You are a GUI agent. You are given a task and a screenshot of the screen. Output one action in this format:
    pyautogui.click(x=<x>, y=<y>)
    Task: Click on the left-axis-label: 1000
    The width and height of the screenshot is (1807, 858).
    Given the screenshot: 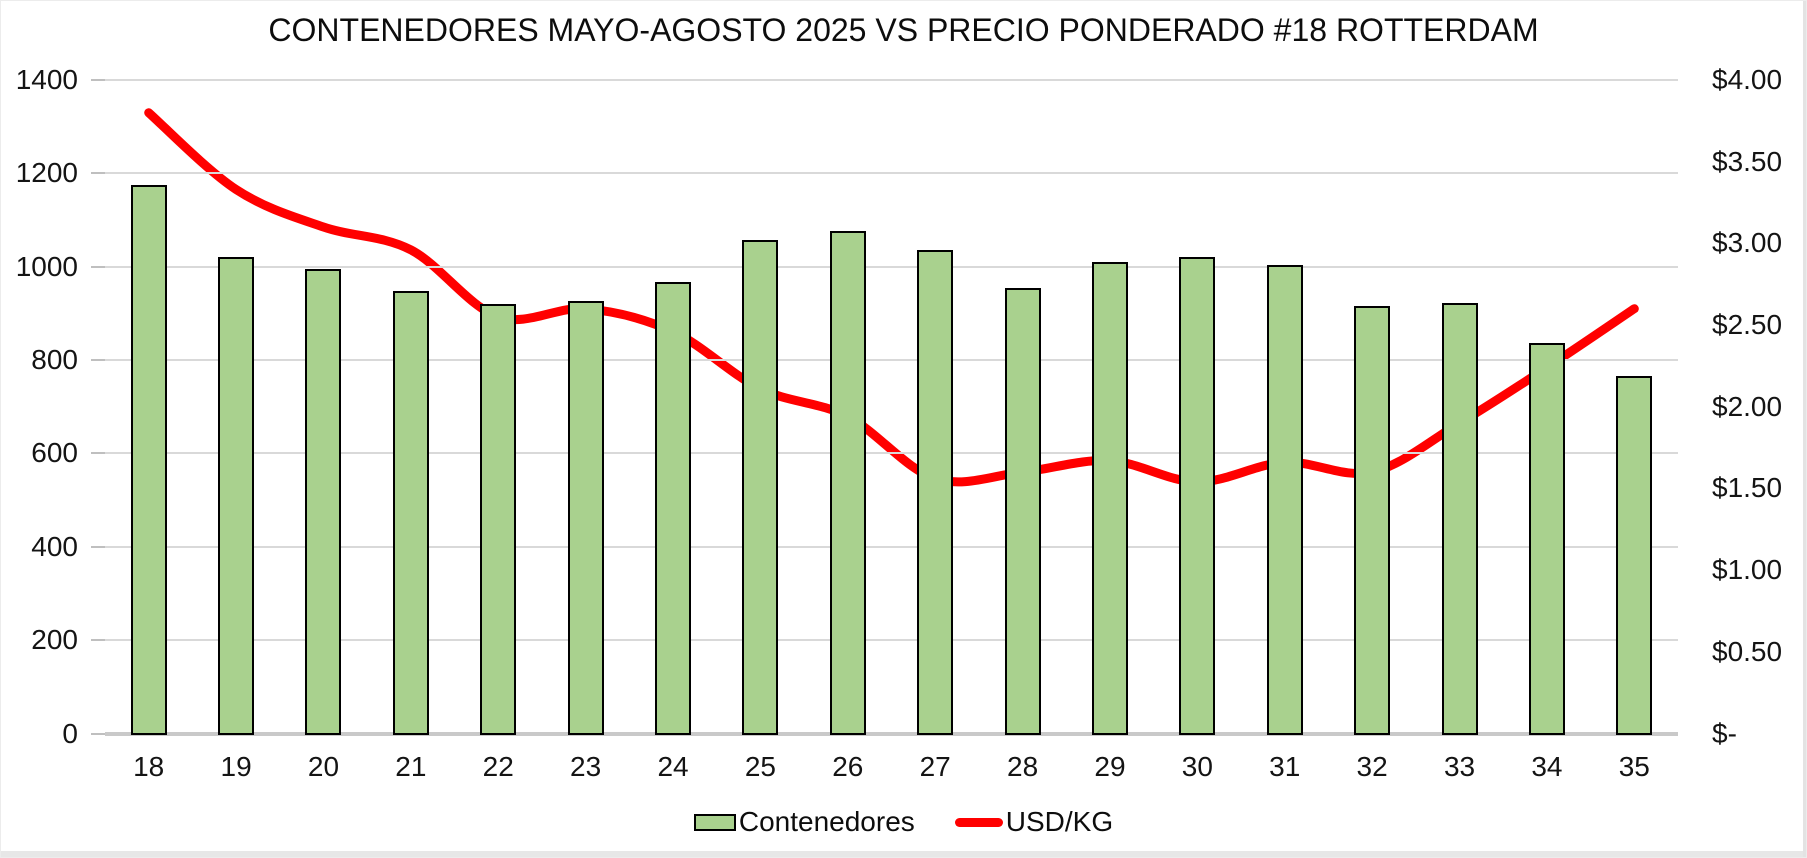 What is the action you would take?
    pyautogui.click(x=46, y=266)
    